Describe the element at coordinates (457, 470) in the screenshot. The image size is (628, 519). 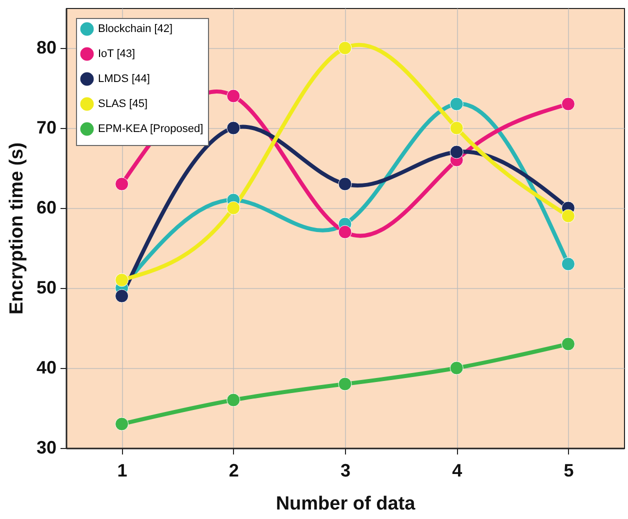
I see `x-tick-label: 4` at that location.